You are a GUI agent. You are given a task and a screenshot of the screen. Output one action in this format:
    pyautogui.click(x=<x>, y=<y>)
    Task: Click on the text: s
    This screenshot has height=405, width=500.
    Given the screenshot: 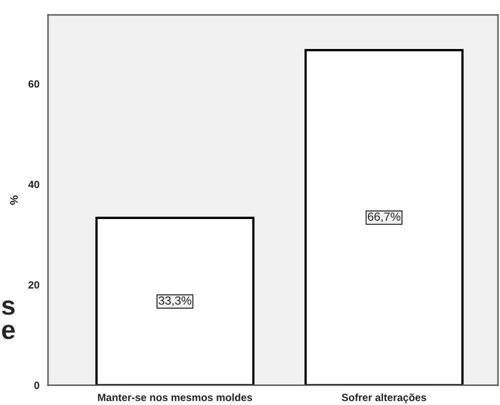 What is the action you would take?
    pyautogui.click(x=8, y=307)
    